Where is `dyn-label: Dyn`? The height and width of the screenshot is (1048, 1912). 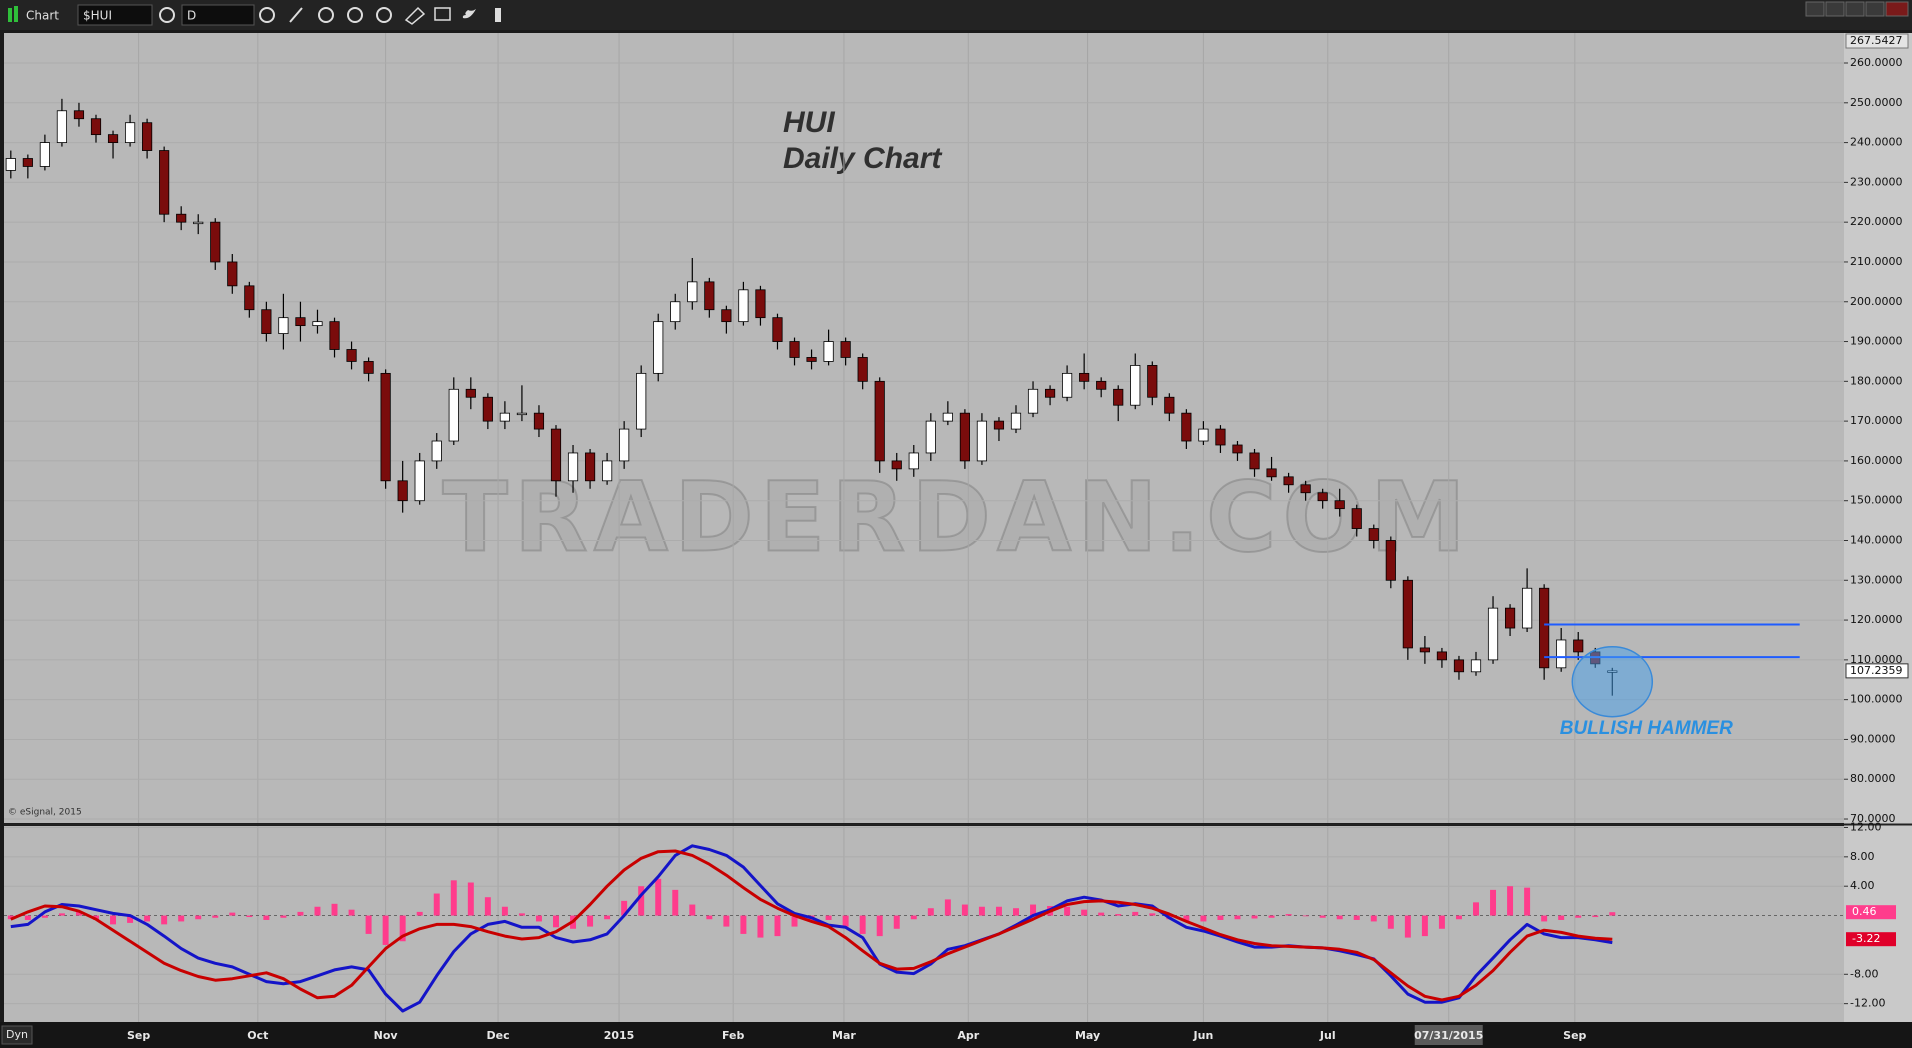
dyn-label: Dyn is located at coordinates (17, 1034).